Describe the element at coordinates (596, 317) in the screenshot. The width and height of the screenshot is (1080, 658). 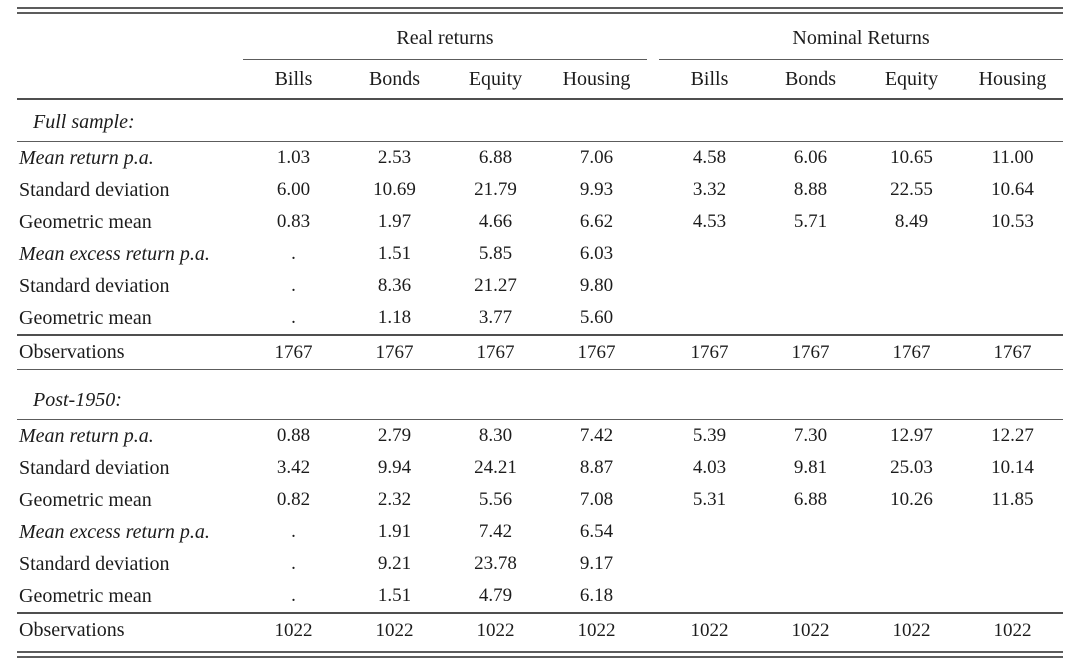
I see `value-cell: 5.60` at that location.